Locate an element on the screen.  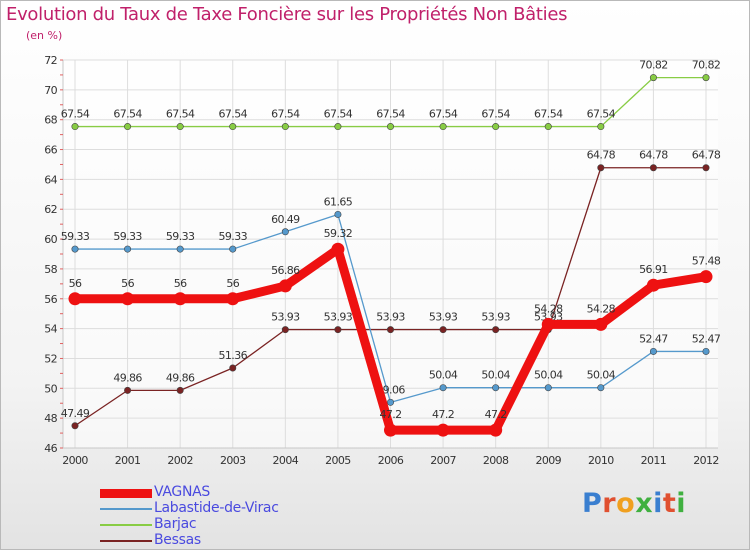
x-tick-label: 2008 is located at coordinates (496, 460).